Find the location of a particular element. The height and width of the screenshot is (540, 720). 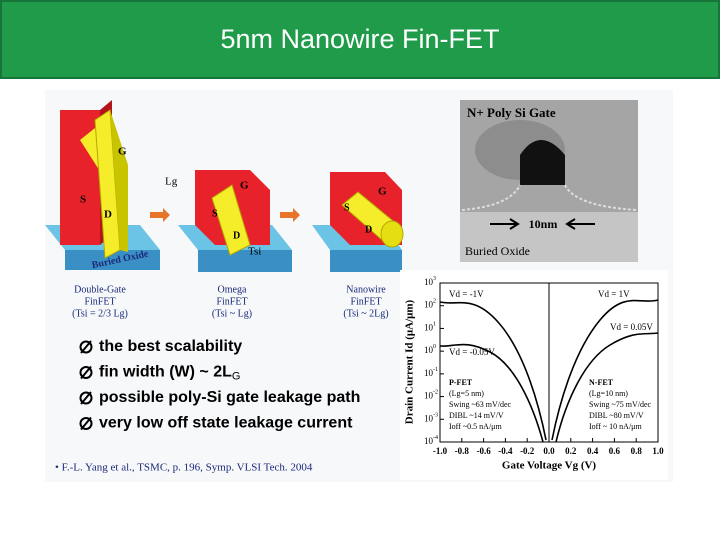

device-caption: (Tsi ~ Lg) is located at coordinates (232, 313).